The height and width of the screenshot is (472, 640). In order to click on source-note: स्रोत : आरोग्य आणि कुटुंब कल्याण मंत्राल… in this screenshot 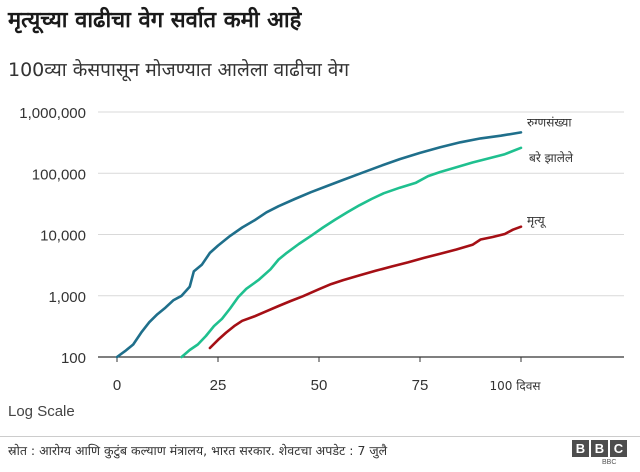, I will do `click(198, 450)`.